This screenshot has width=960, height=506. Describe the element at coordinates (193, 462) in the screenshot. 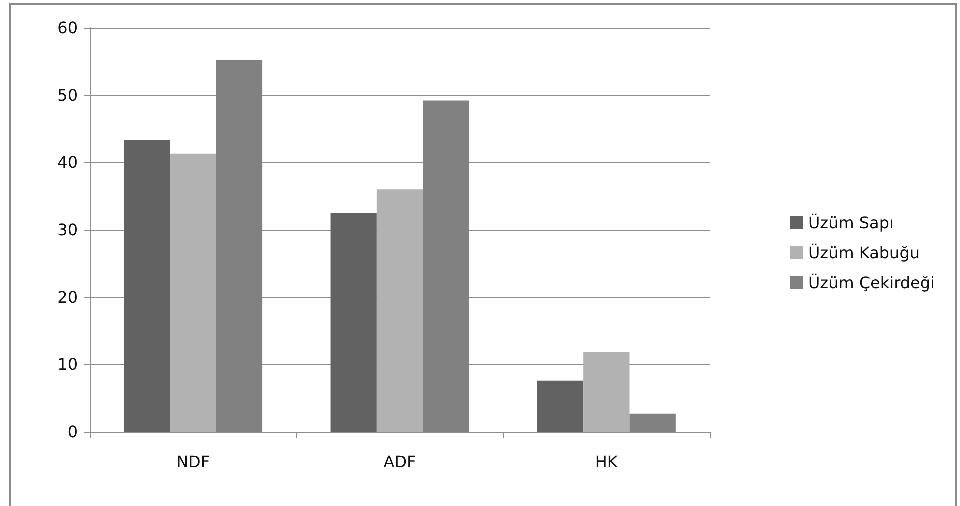

I see `x-tick-label: NDF` at that location.